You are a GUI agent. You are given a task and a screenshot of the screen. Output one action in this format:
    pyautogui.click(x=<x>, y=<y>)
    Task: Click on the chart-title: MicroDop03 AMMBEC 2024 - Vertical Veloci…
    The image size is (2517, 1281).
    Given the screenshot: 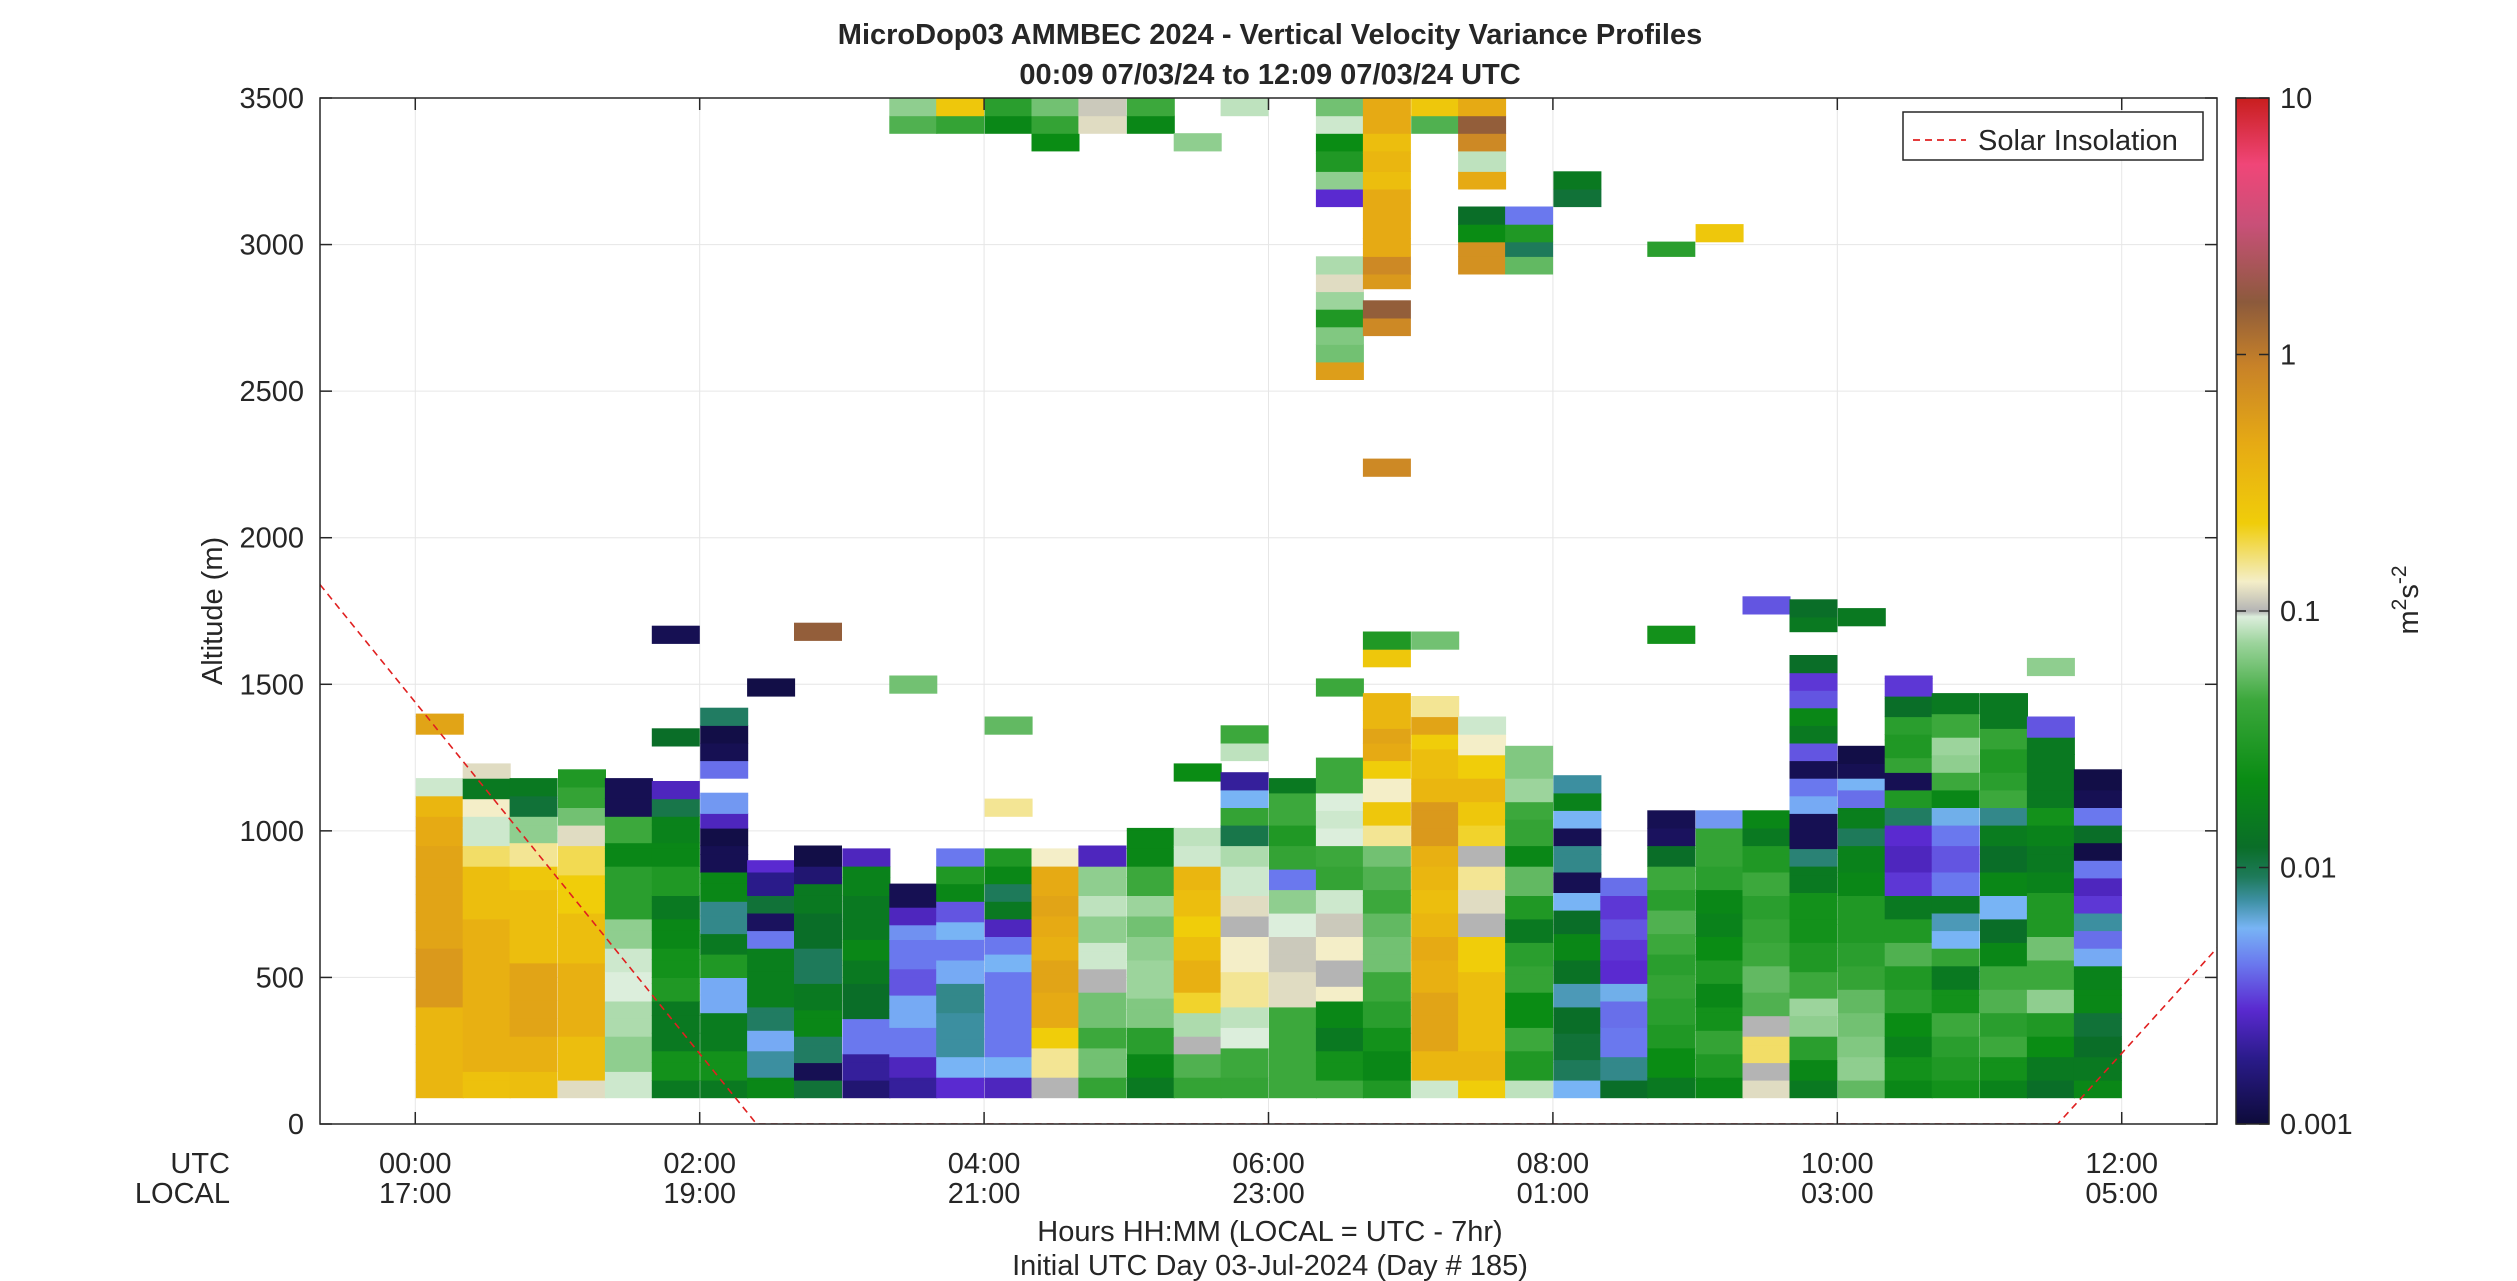 What is the action you would take?
    pyautogui.click(x=1270, y=35)
    